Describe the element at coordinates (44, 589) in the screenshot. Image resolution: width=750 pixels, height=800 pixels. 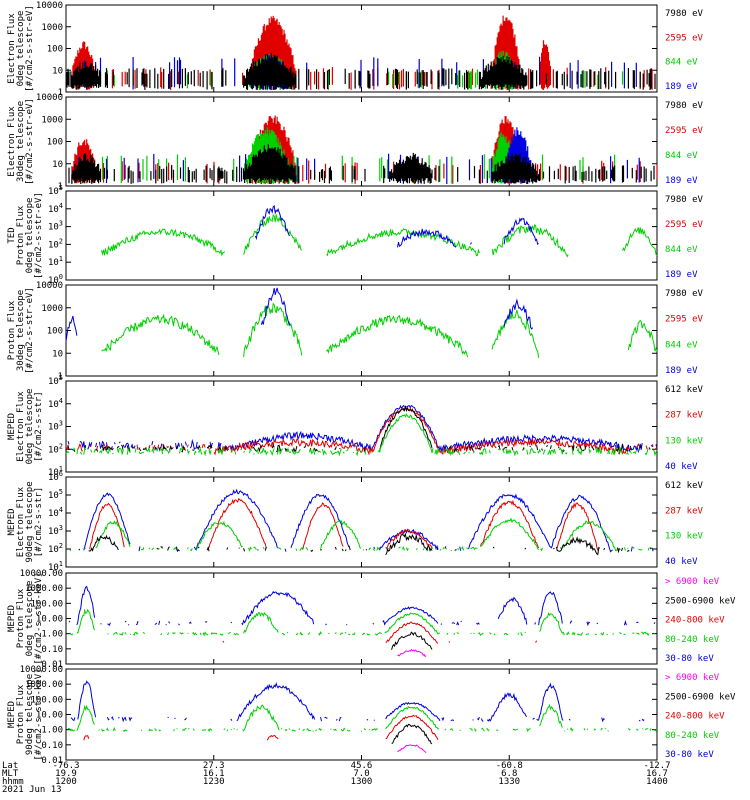
I see `y-tick-label: 1000.00` at that location.